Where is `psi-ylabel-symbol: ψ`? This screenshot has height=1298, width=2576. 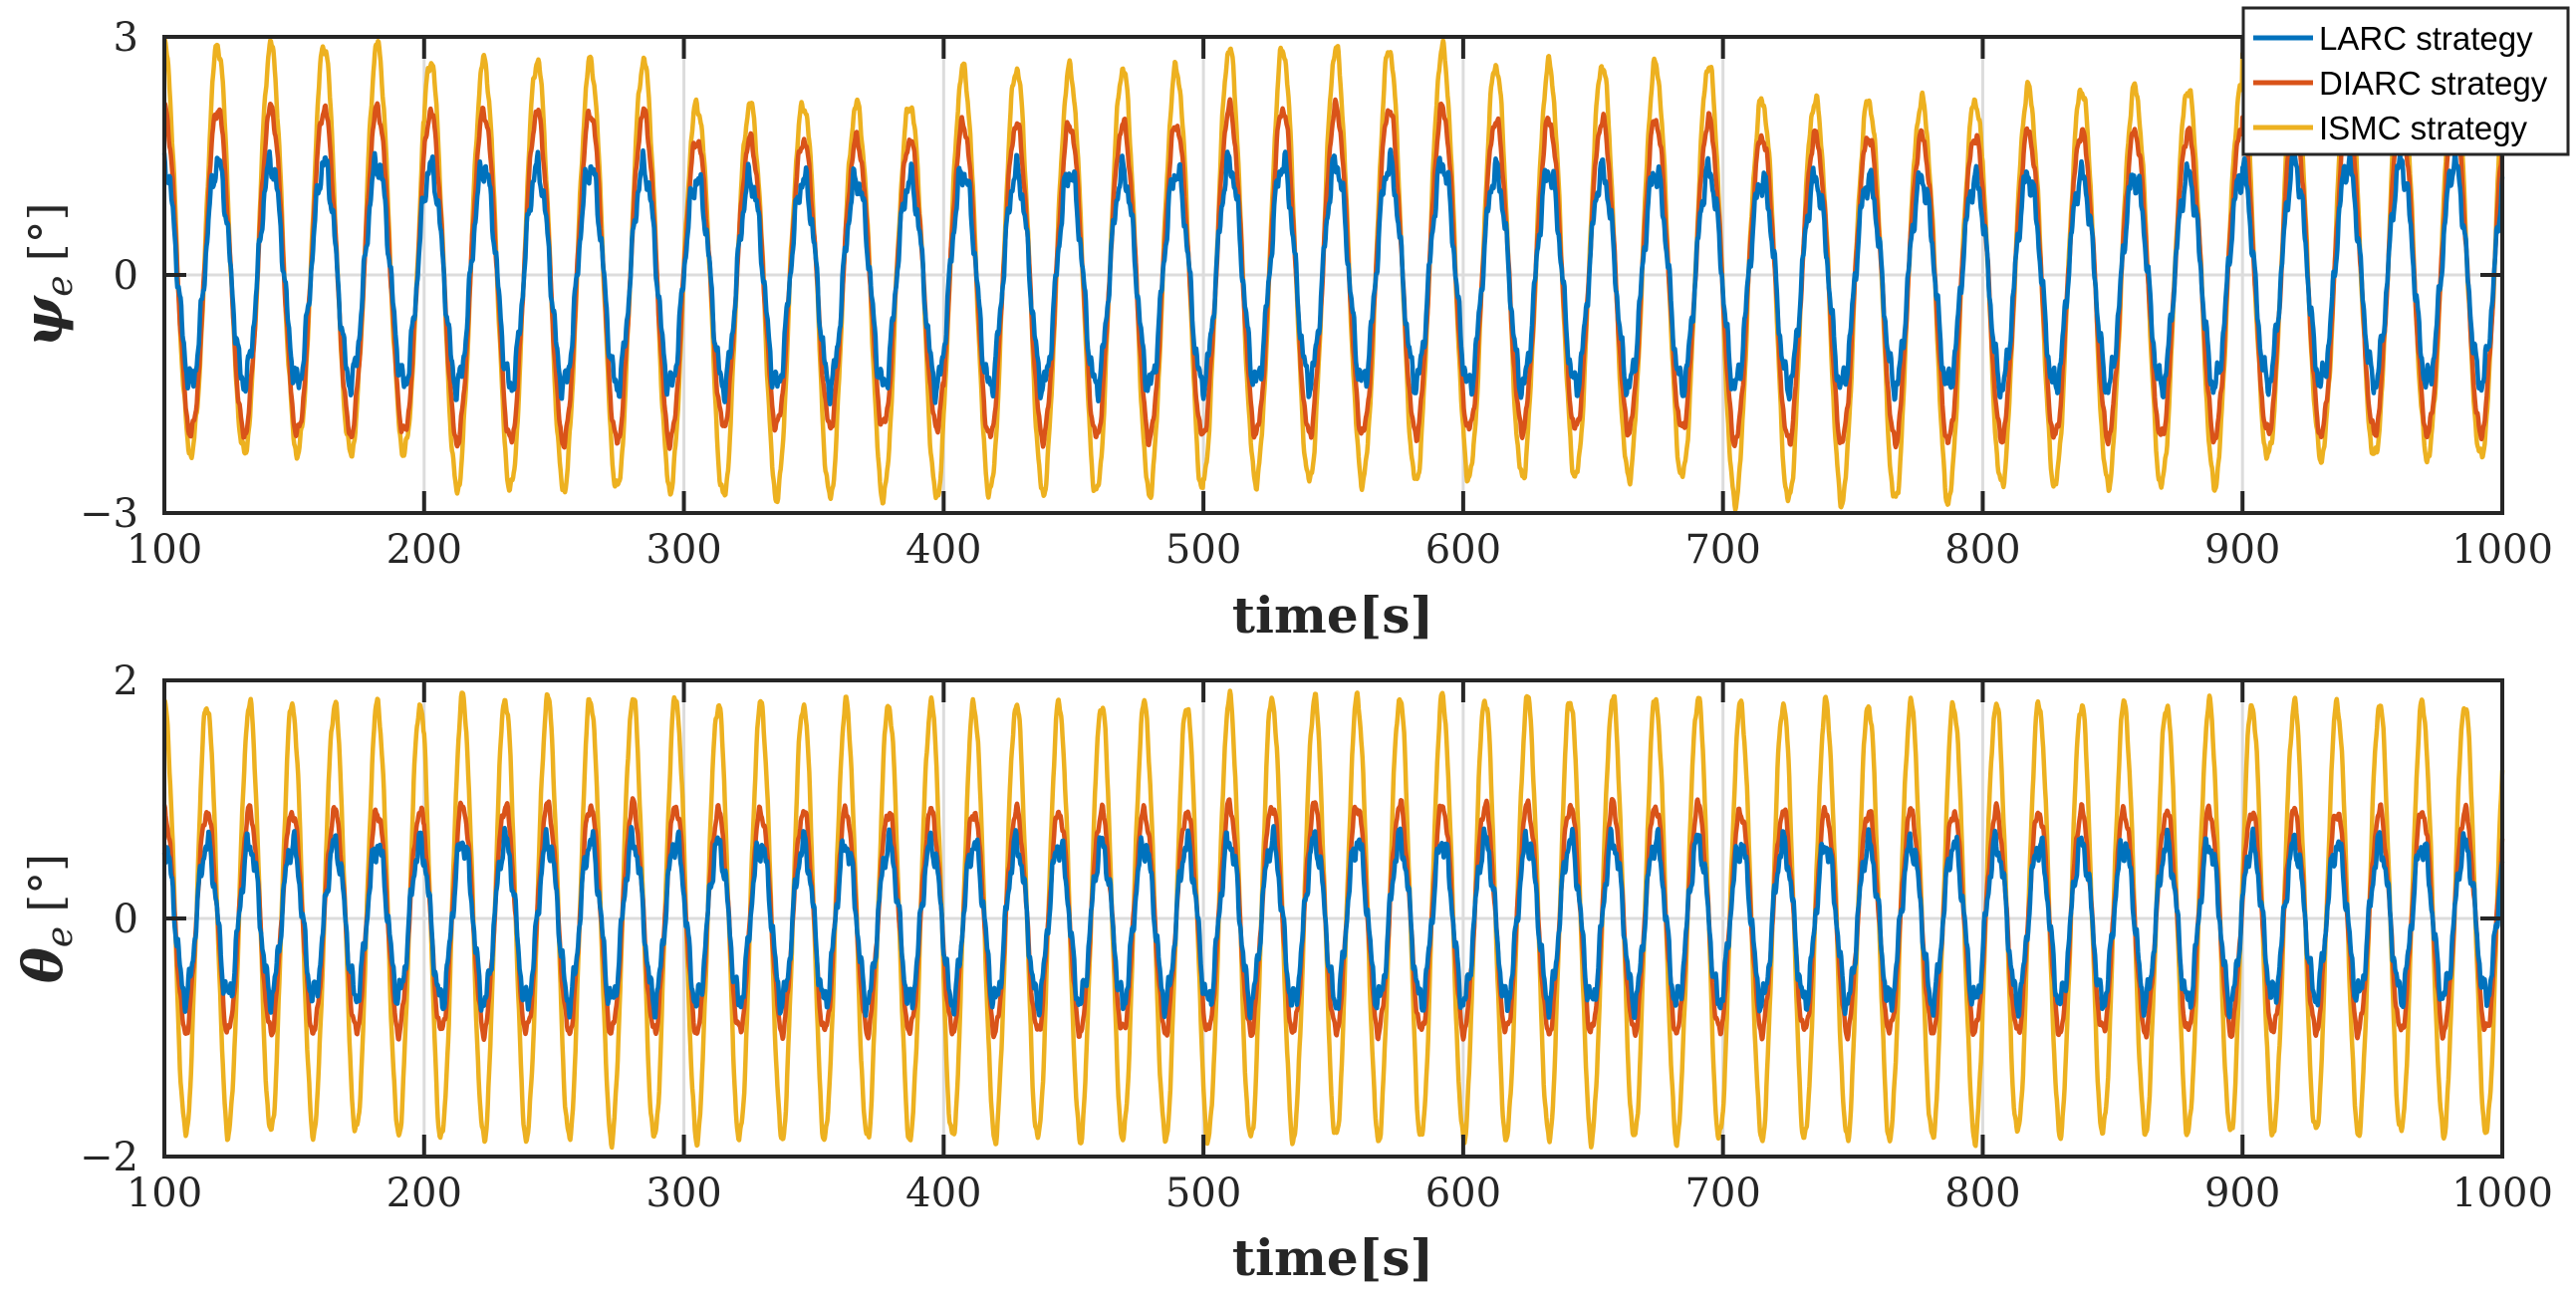
psi-ylabel-symbol: ψ is located at coordinates (43, 321).